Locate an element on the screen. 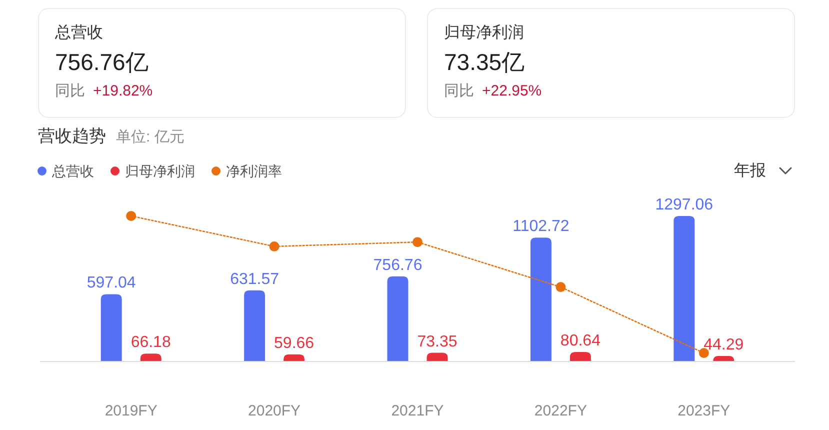 The image size is (829, 430). x-tick-label: 2021FY is located at coordinates (417, 411).